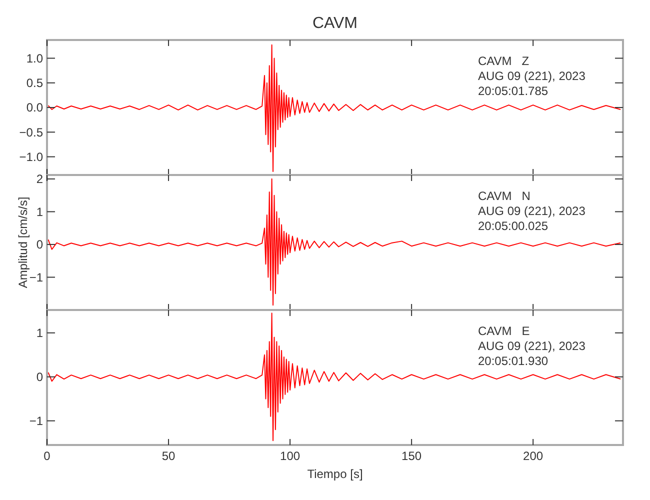 Image resolution: width=650 pixels, height=500 pixels. I want to click on y-tick-label: 2, so click(40, 179).